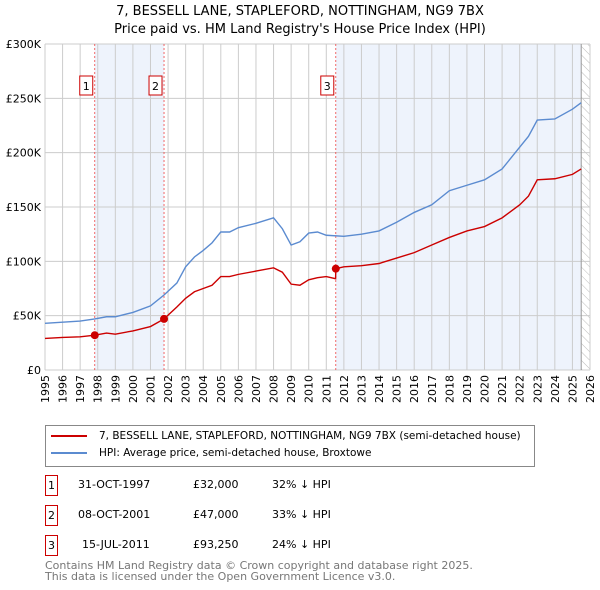 The width and height of the screenshot is (600, 590). I want to click on transaction-date: 31-OCT-1997, so click(114, 484).